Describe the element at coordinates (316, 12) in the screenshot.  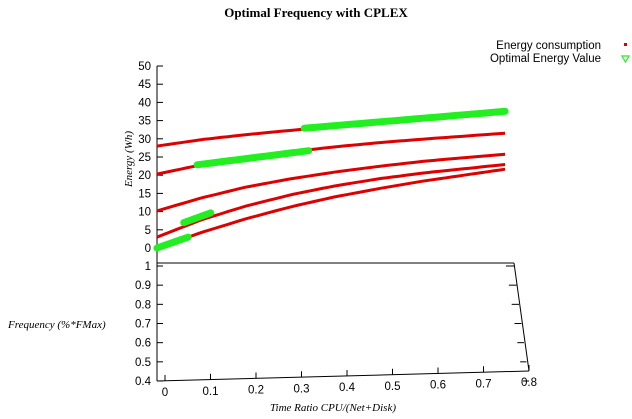
I see `chart-title: Optimal Frequency with CPLEX` at that location.